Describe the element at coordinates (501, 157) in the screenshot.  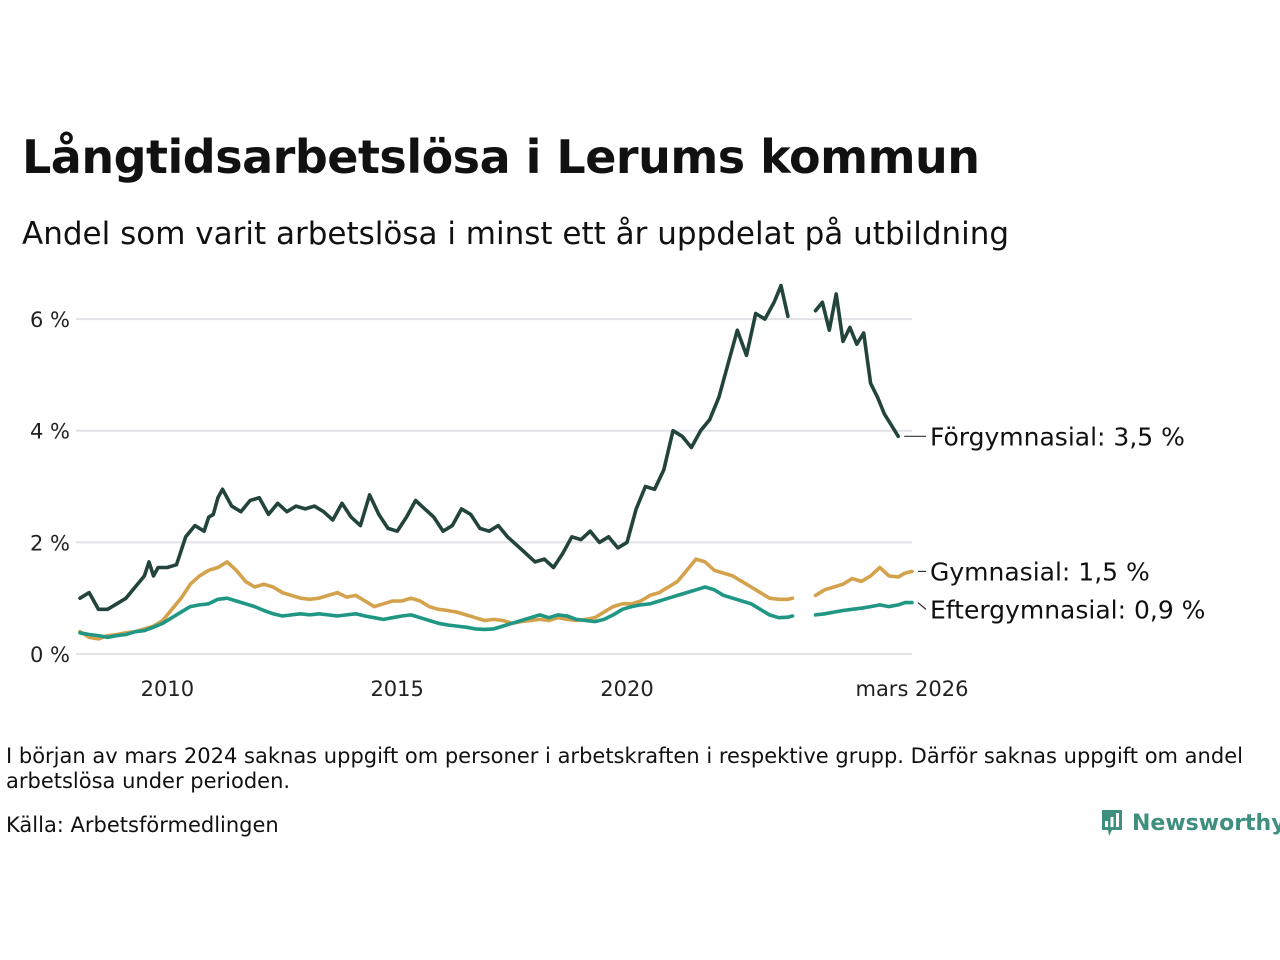
I see `chart-title: Långtidsarbetslösa i Lerums kommun` at that location.